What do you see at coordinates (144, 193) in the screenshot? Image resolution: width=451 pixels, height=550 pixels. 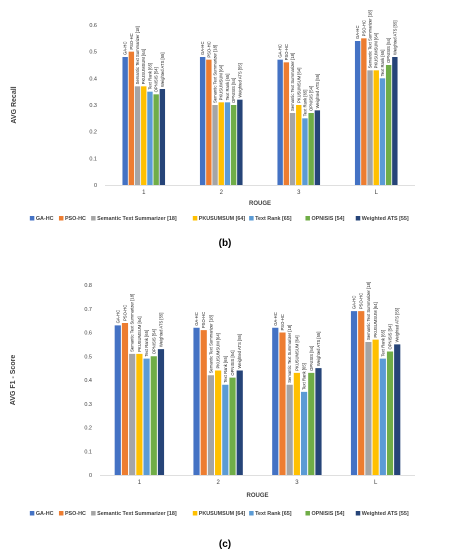 I see `x-tick-label: 1` at bounding box center [144, 193].